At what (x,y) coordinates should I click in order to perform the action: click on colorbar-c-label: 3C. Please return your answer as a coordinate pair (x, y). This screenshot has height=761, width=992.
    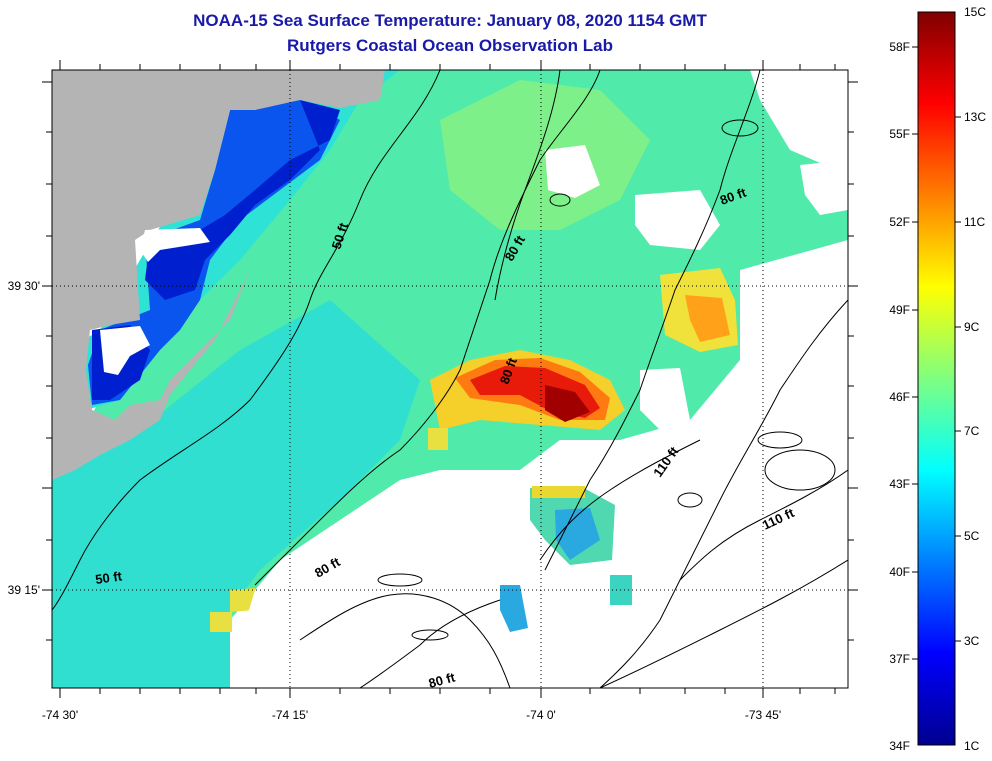
    Looking at the image, I should click on (972, 641).